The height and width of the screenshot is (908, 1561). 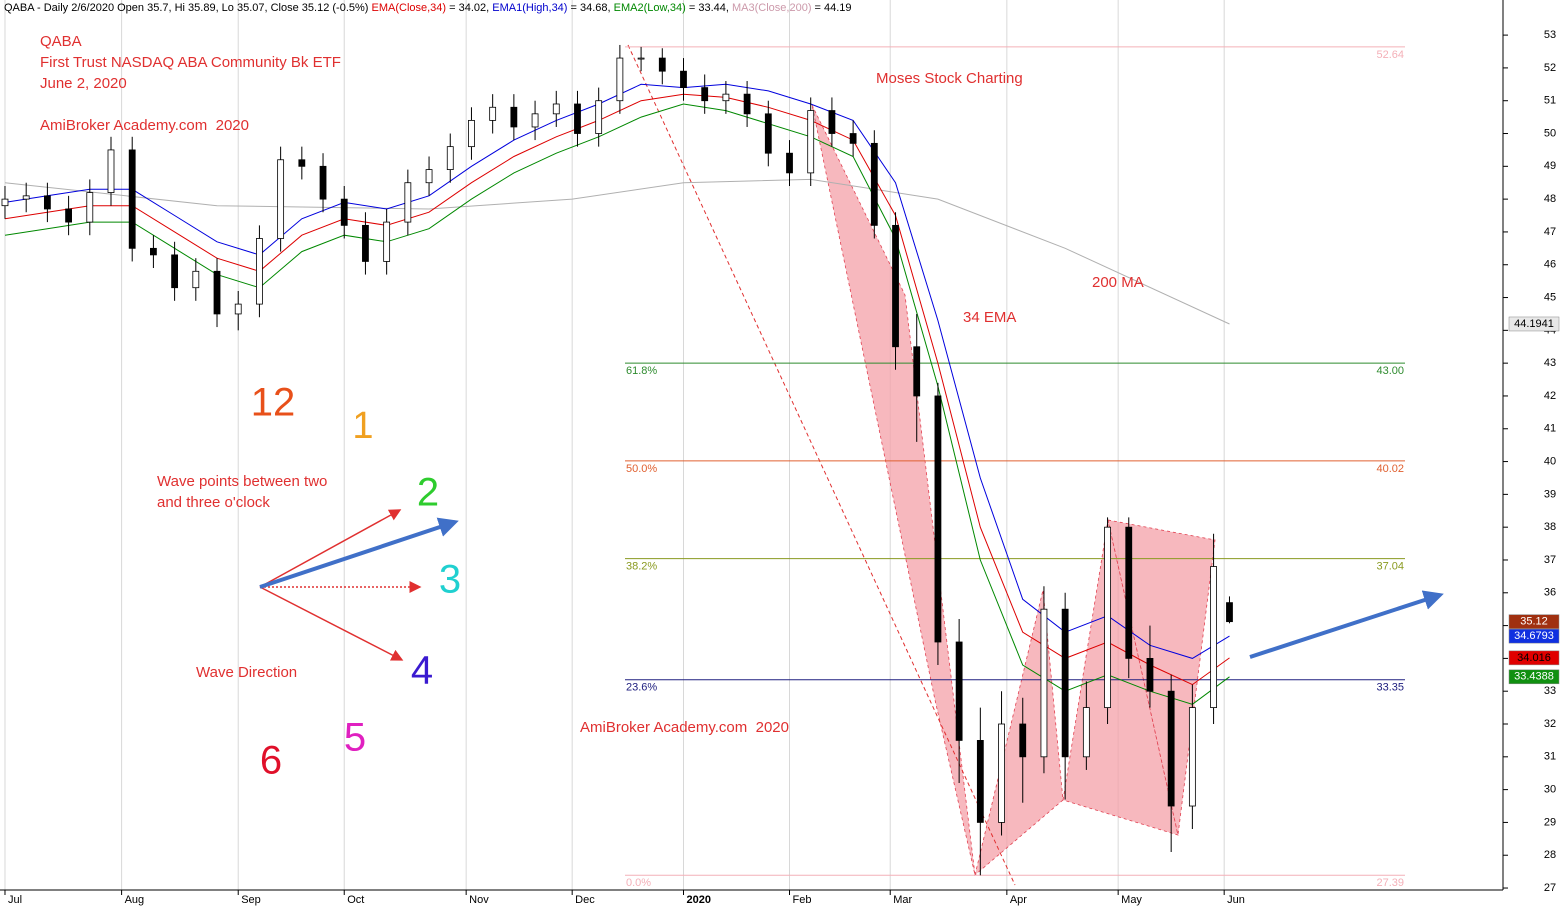 I want to click on annotation: Wave points between two, so click(x=242, y=481).